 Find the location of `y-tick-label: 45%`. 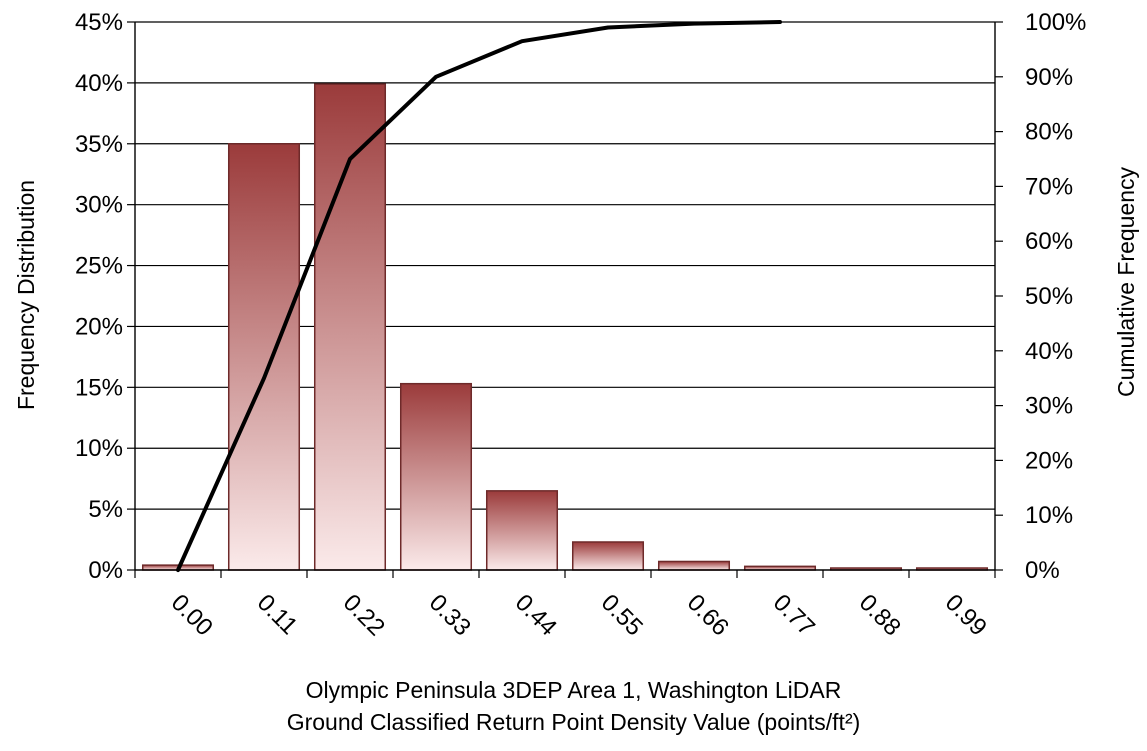

y-tick-label: 45% is located at coordinates (99, 22).